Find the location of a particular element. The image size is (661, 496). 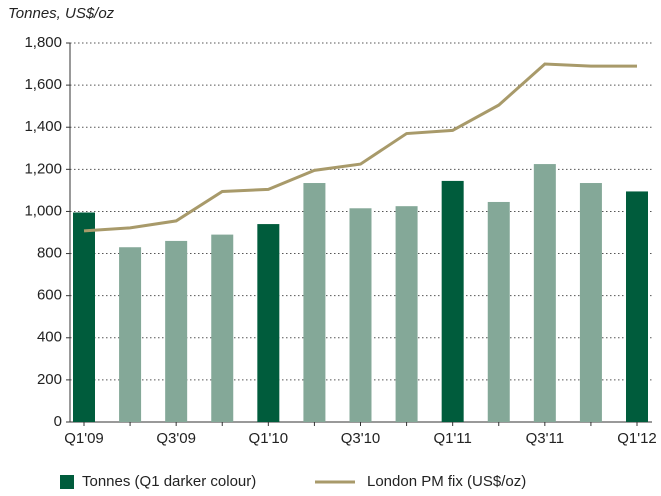

y-tick-label: 400 is located at coordinates (49, 337).